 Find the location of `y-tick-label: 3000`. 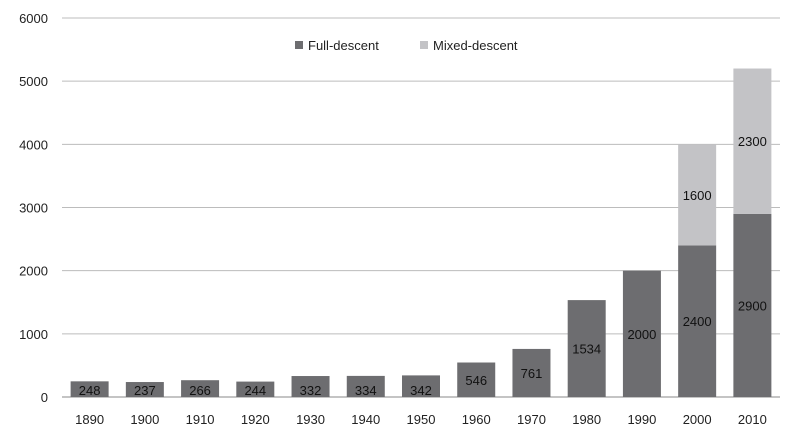

y-tick-label: 3000 is located at coordinates (33, 208).